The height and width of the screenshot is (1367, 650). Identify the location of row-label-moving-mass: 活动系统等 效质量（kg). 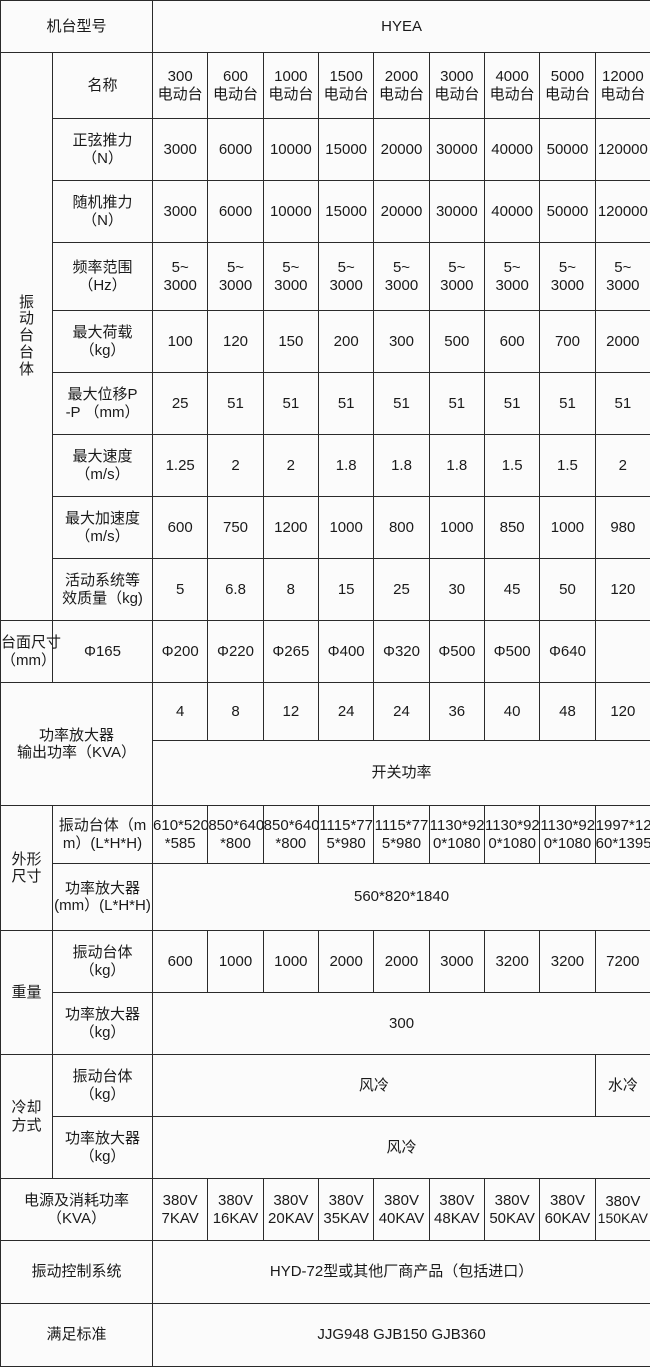
(103, 590).